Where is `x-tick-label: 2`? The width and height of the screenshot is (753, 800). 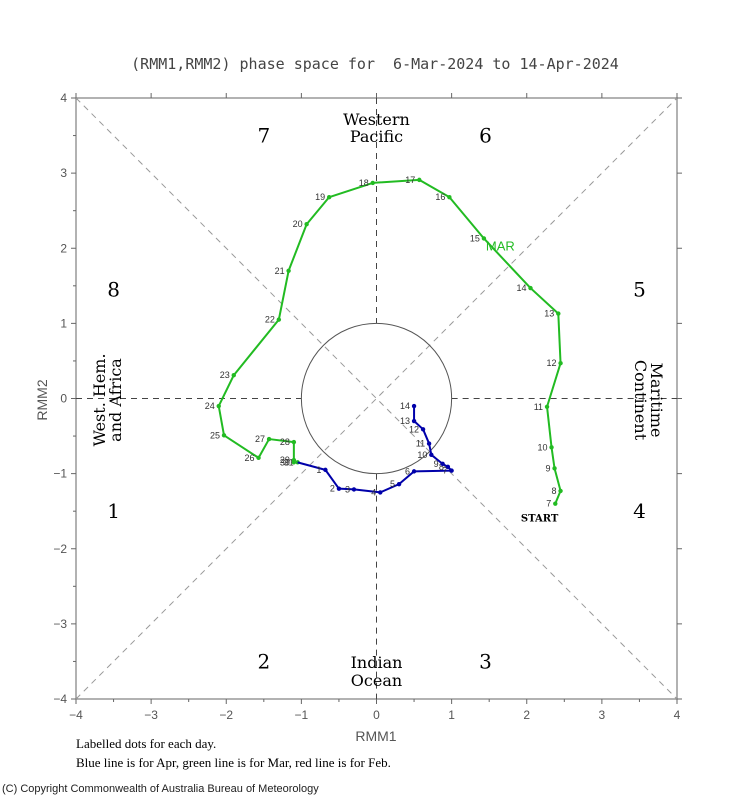
x-tick-label: 2 is located at coordinates (526, 715).